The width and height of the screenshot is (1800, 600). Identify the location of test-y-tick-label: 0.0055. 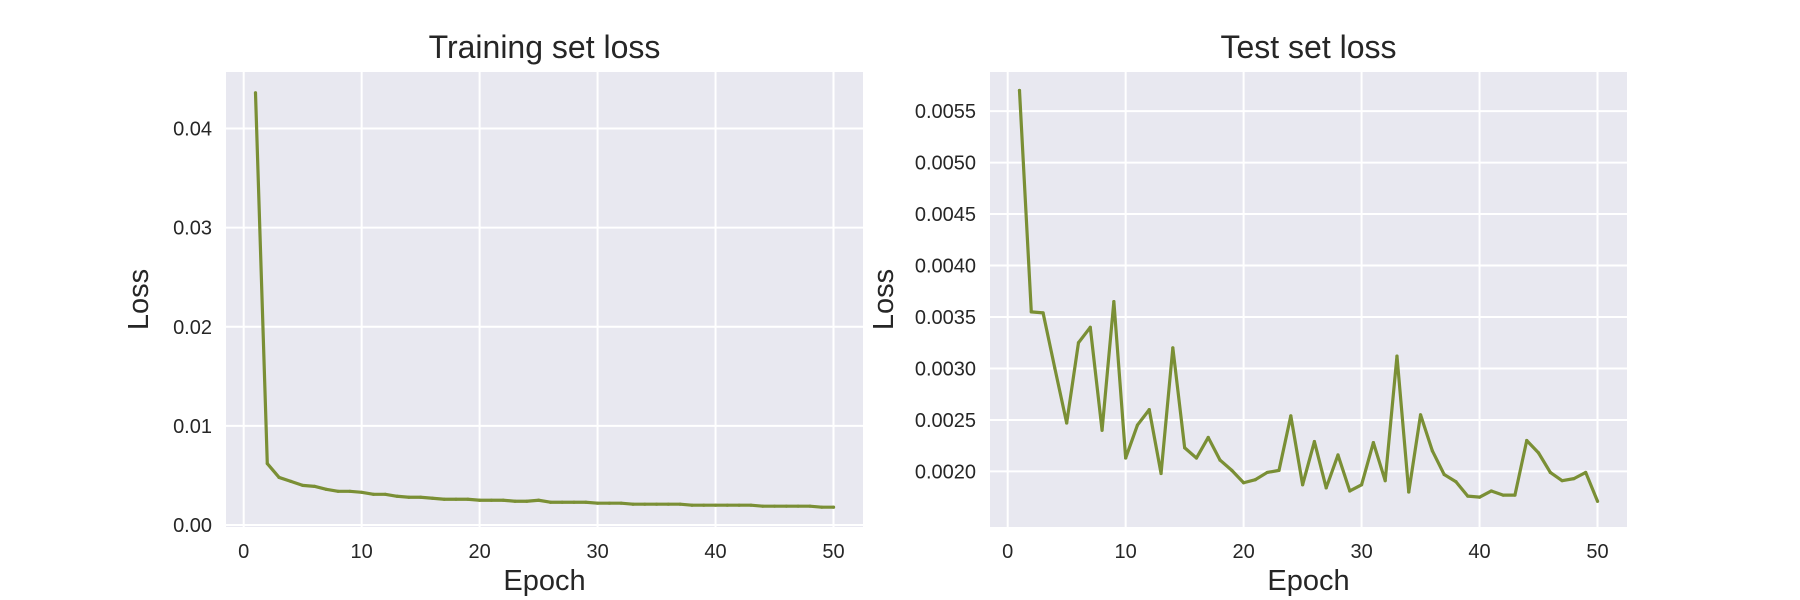
(945, 112).